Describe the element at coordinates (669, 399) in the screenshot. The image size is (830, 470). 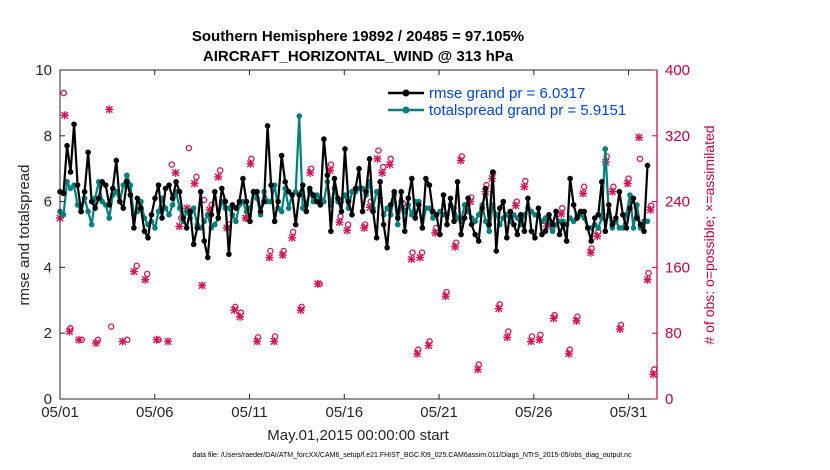
I see `y-right-tick-label: 0` at that location.